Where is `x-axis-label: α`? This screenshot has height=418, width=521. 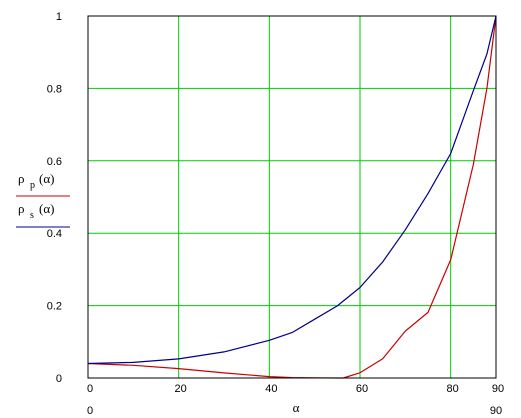 x-axis-label: α is located at coordinates (296, 407).